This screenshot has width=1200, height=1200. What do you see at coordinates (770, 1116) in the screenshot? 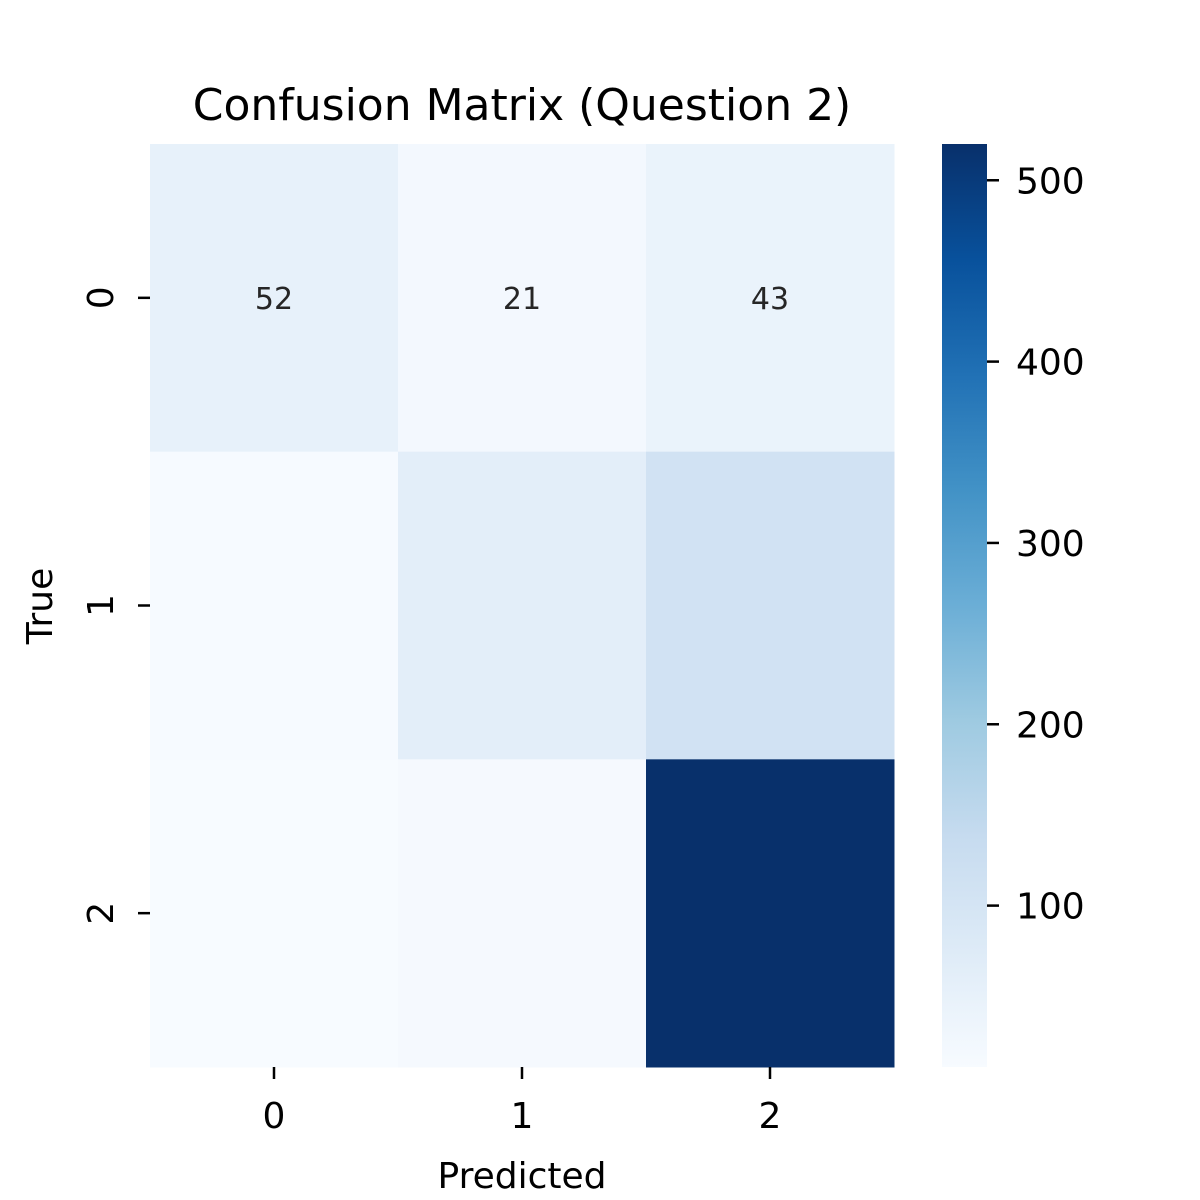
I see `x-tick-label: 2` at bounding box center [770, 1116].